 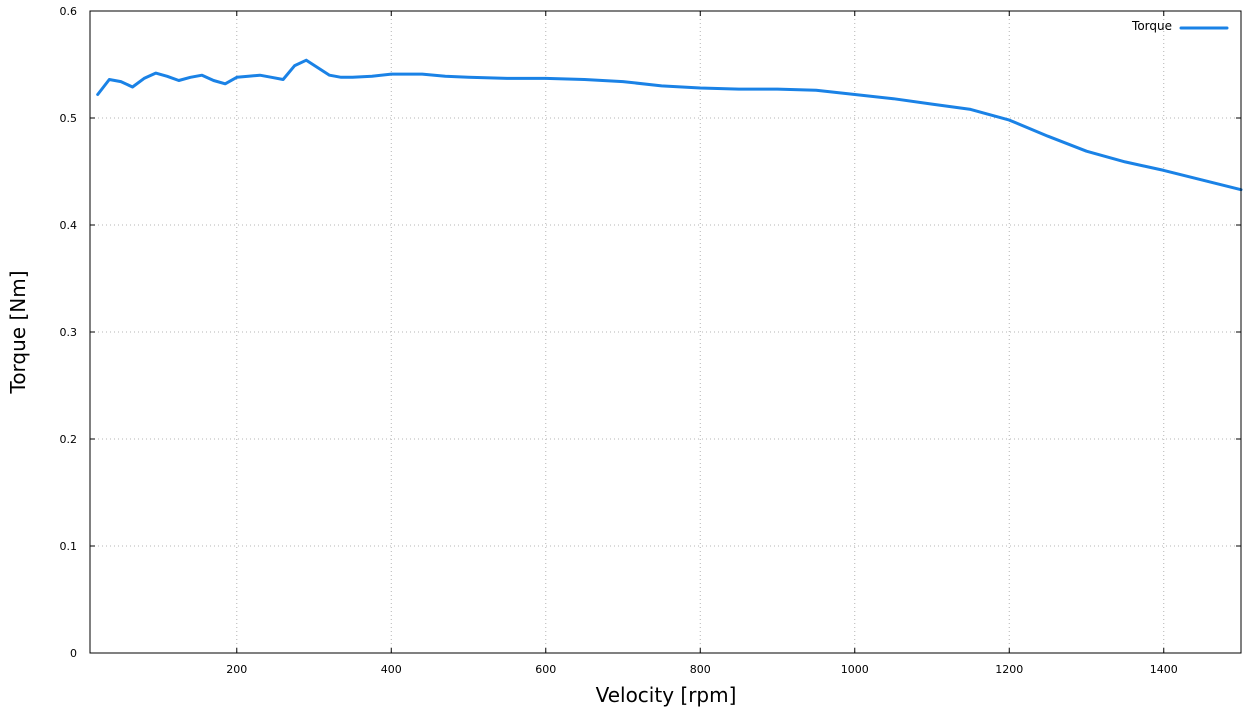 I want to click on y-tick-label: 0.2, so click(x=69, y=439).